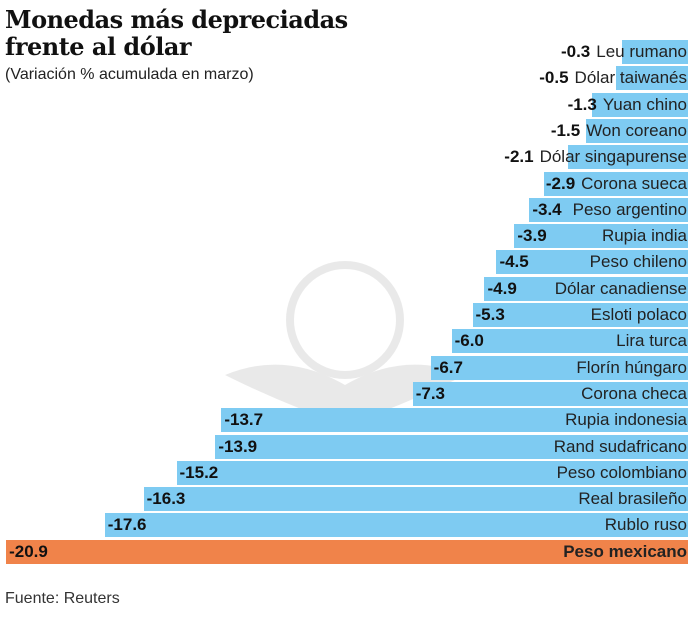 This screenshot has width=691, height=620. I want to click on value-label: -1.5, so click(565, 130).